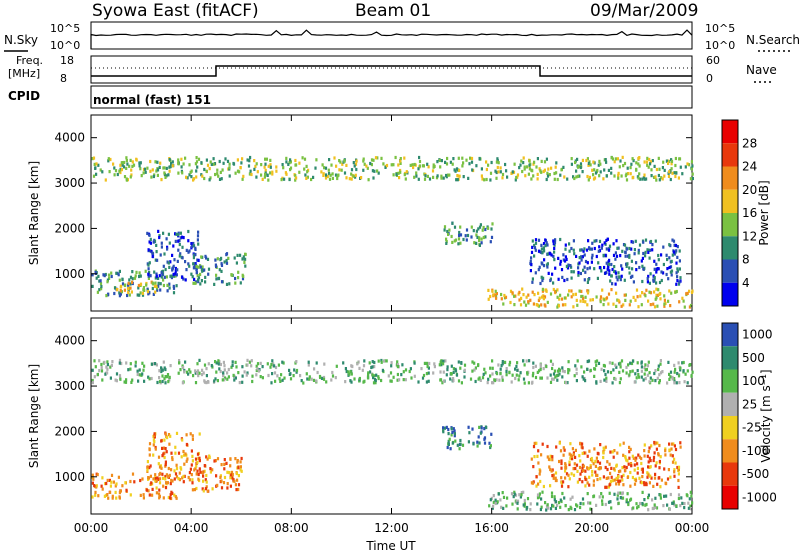 This screenshot has height=554, width=800. Describe the element at coordinates (749, 167) in the screenshot. I see `colorbar-tick-label: 24` at that location.